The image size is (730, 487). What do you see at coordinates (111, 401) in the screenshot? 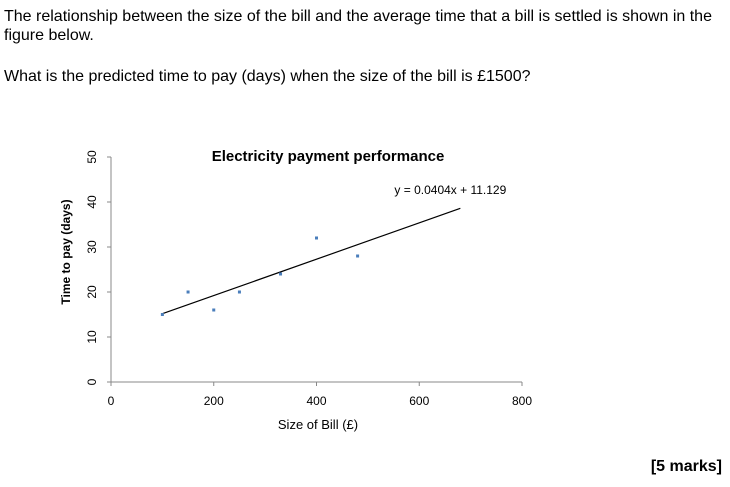
I see `x-tick-label: 0` at bounding box center [111, 401].